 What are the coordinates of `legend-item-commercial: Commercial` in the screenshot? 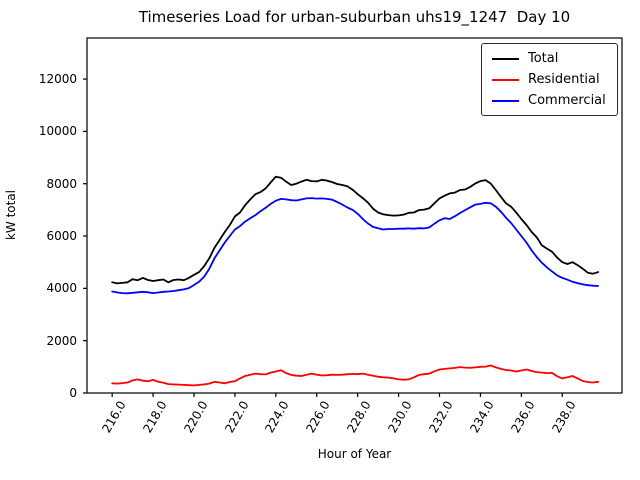 It's located at (550, 100).